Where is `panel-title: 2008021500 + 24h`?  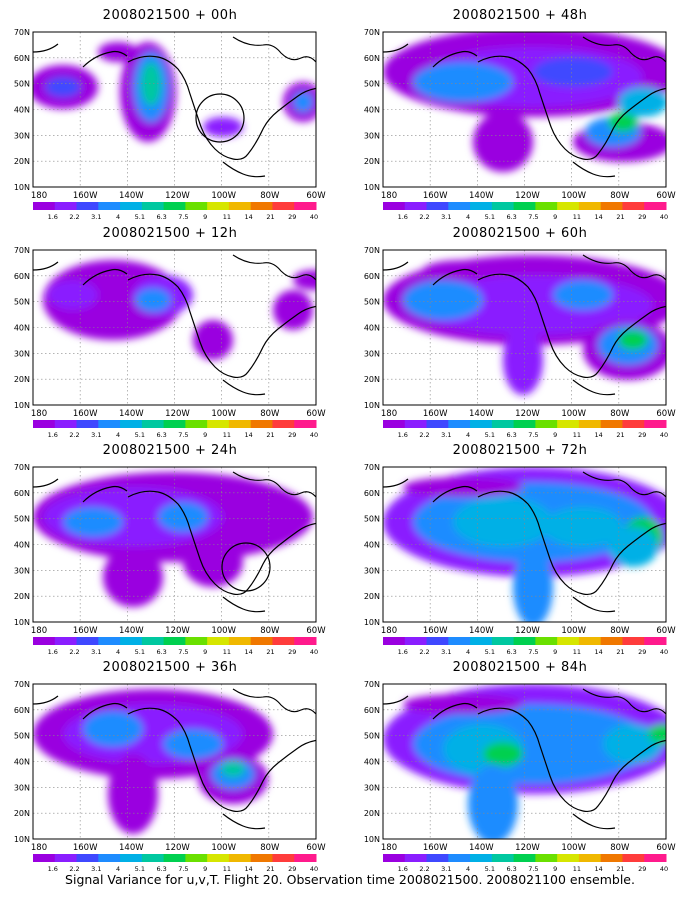
panel-title: 2008021500 + 24h is located at coordinates (170, 450).